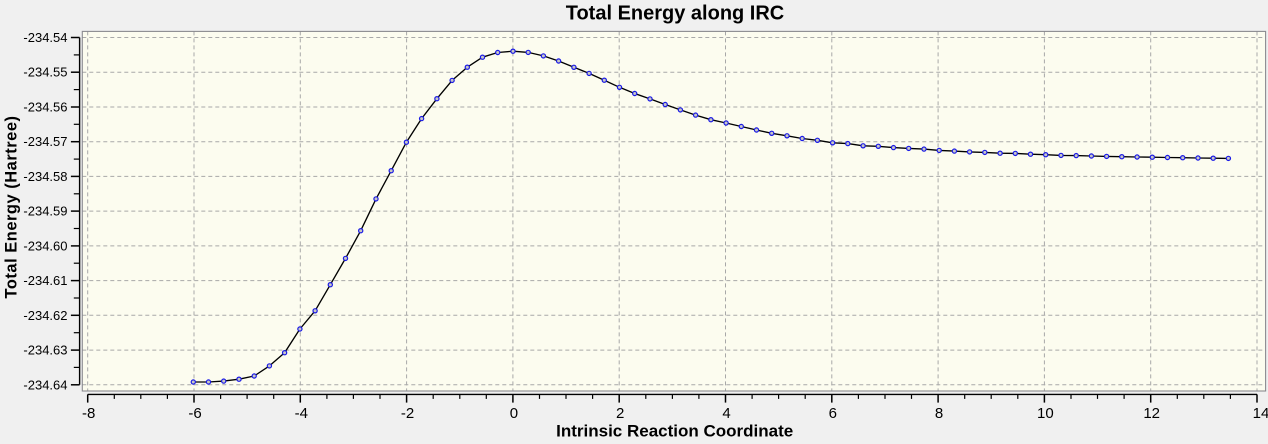  I want to click on svg-text: -234.63, so click(45, 350).